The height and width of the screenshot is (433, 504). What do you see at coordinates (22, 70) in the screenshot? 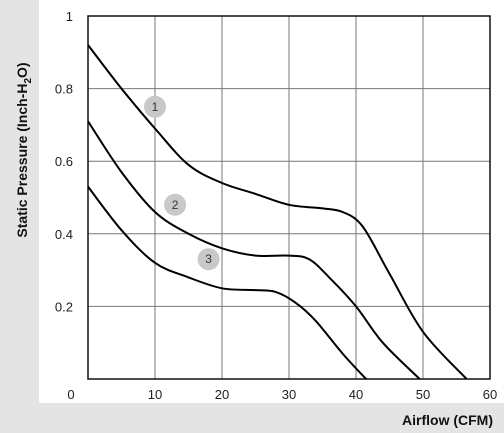
I see `y-axis-title-end: O)` at bounding box center [22, 70].